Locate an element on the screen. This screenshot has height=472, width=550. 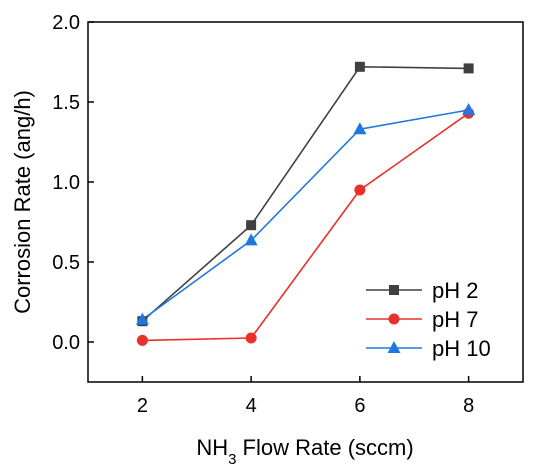
legend-label-ph2: pH 2 is located at coordinates (455, 290).